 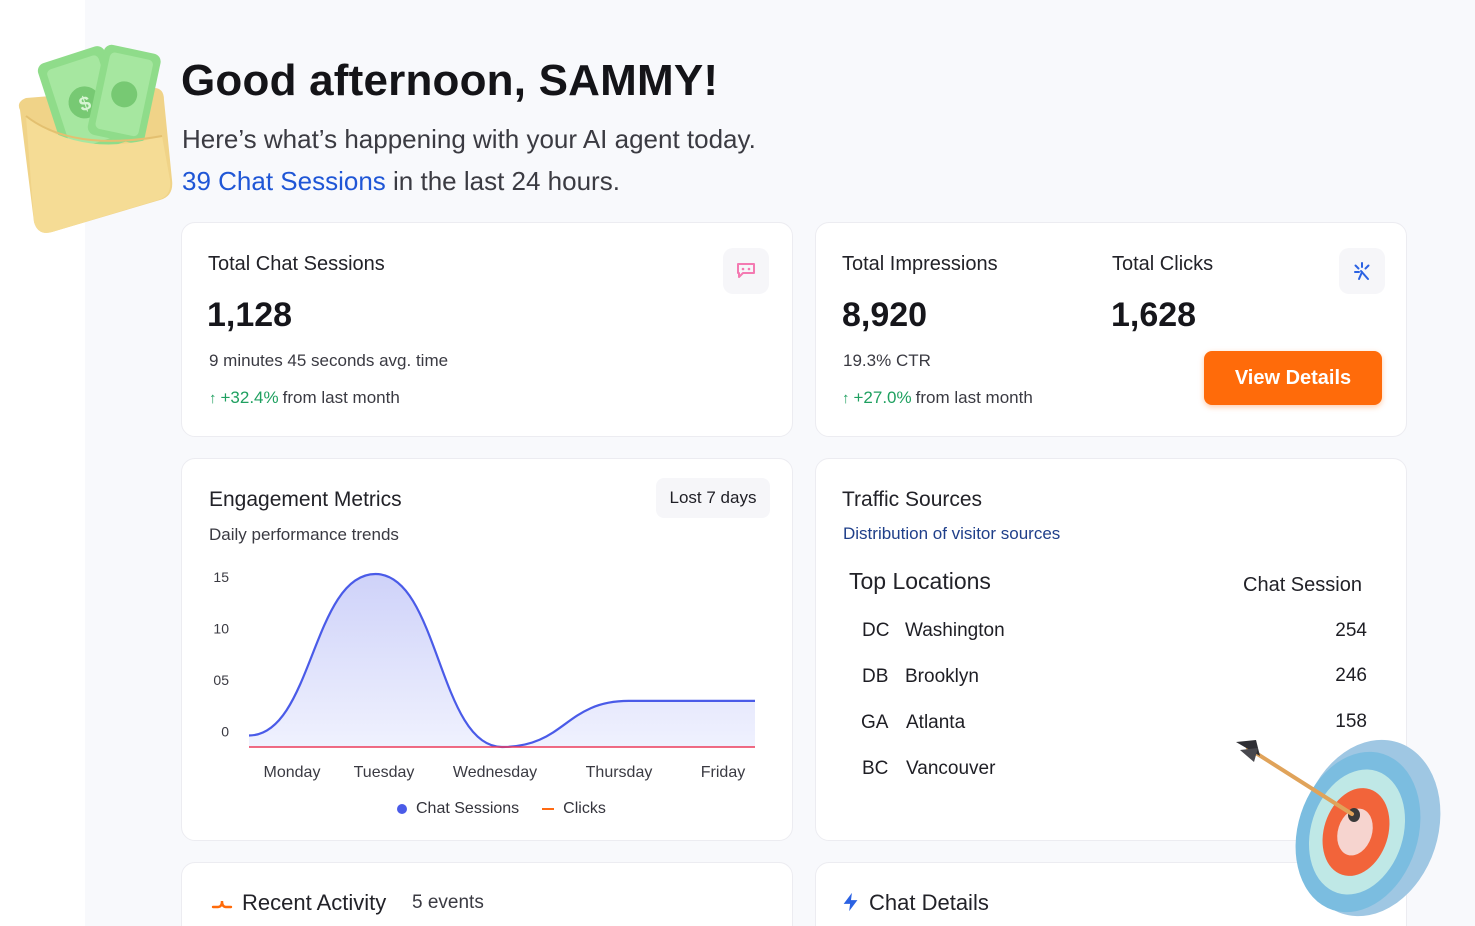 I want to click on location-code: GA, so click(x=875, y=722).